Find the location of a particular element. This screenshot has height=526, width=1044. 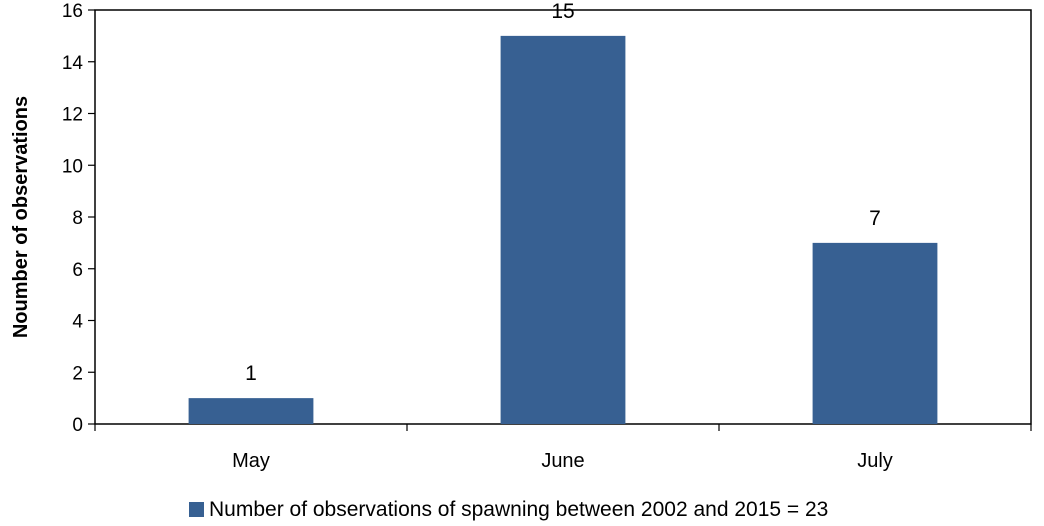

y-tick-label: 2 is located at coordinates (77, 373).